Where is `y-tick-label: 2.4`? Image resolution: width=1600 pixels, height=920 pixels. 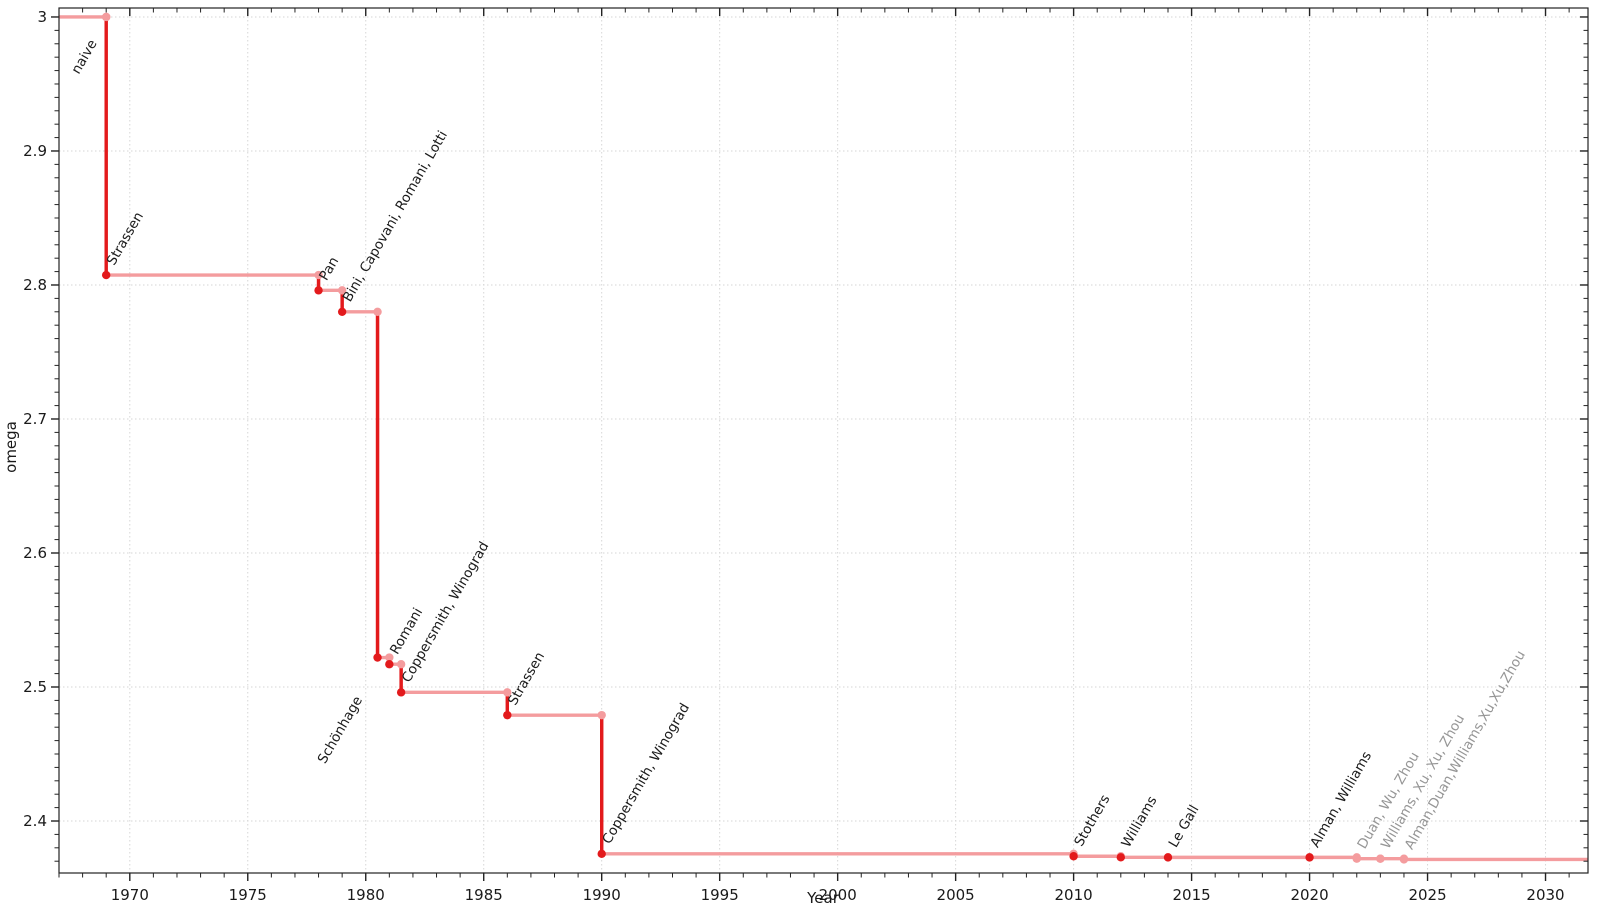 y-tick-label: 2.4 is located at coordinates (35, 821).